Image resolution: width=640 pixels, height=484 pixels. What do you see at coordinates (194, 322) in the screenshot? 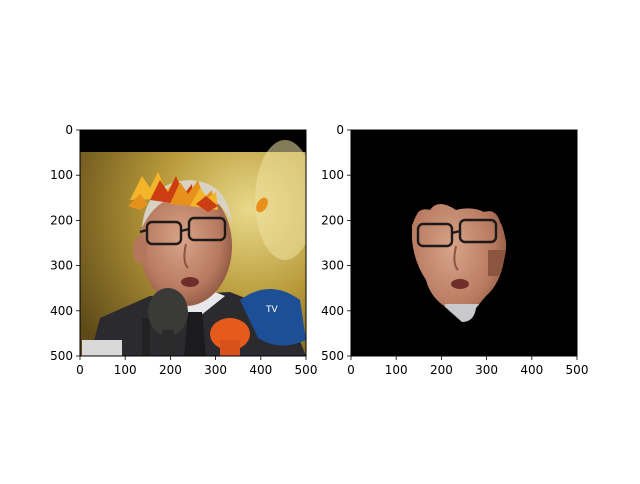
I see `microphones: TV` at bounding box center [194, 322].